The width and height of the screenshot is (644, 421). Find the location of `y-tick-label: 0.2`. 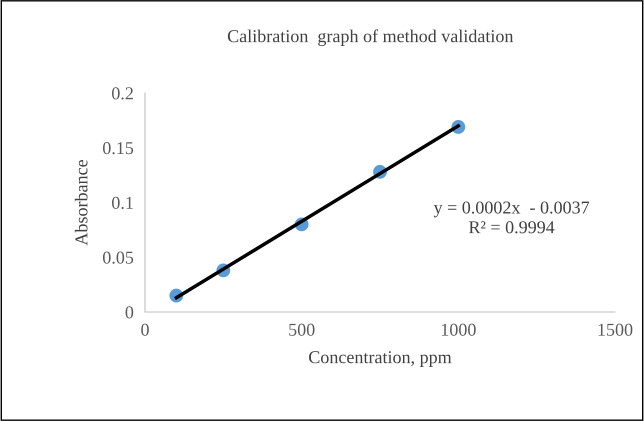

y-tick-label: 0.2 is located at coordinates (122, 93).